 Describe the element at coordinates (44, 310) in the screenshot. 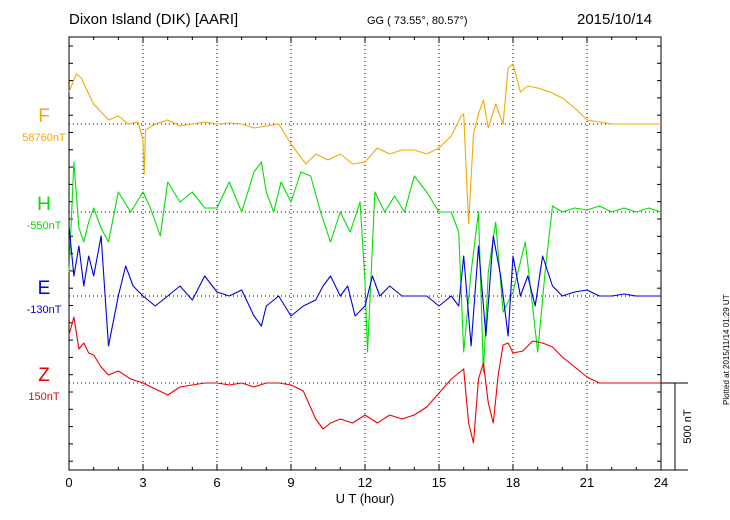

I see `baseline-value-e: -130nT` at that location.